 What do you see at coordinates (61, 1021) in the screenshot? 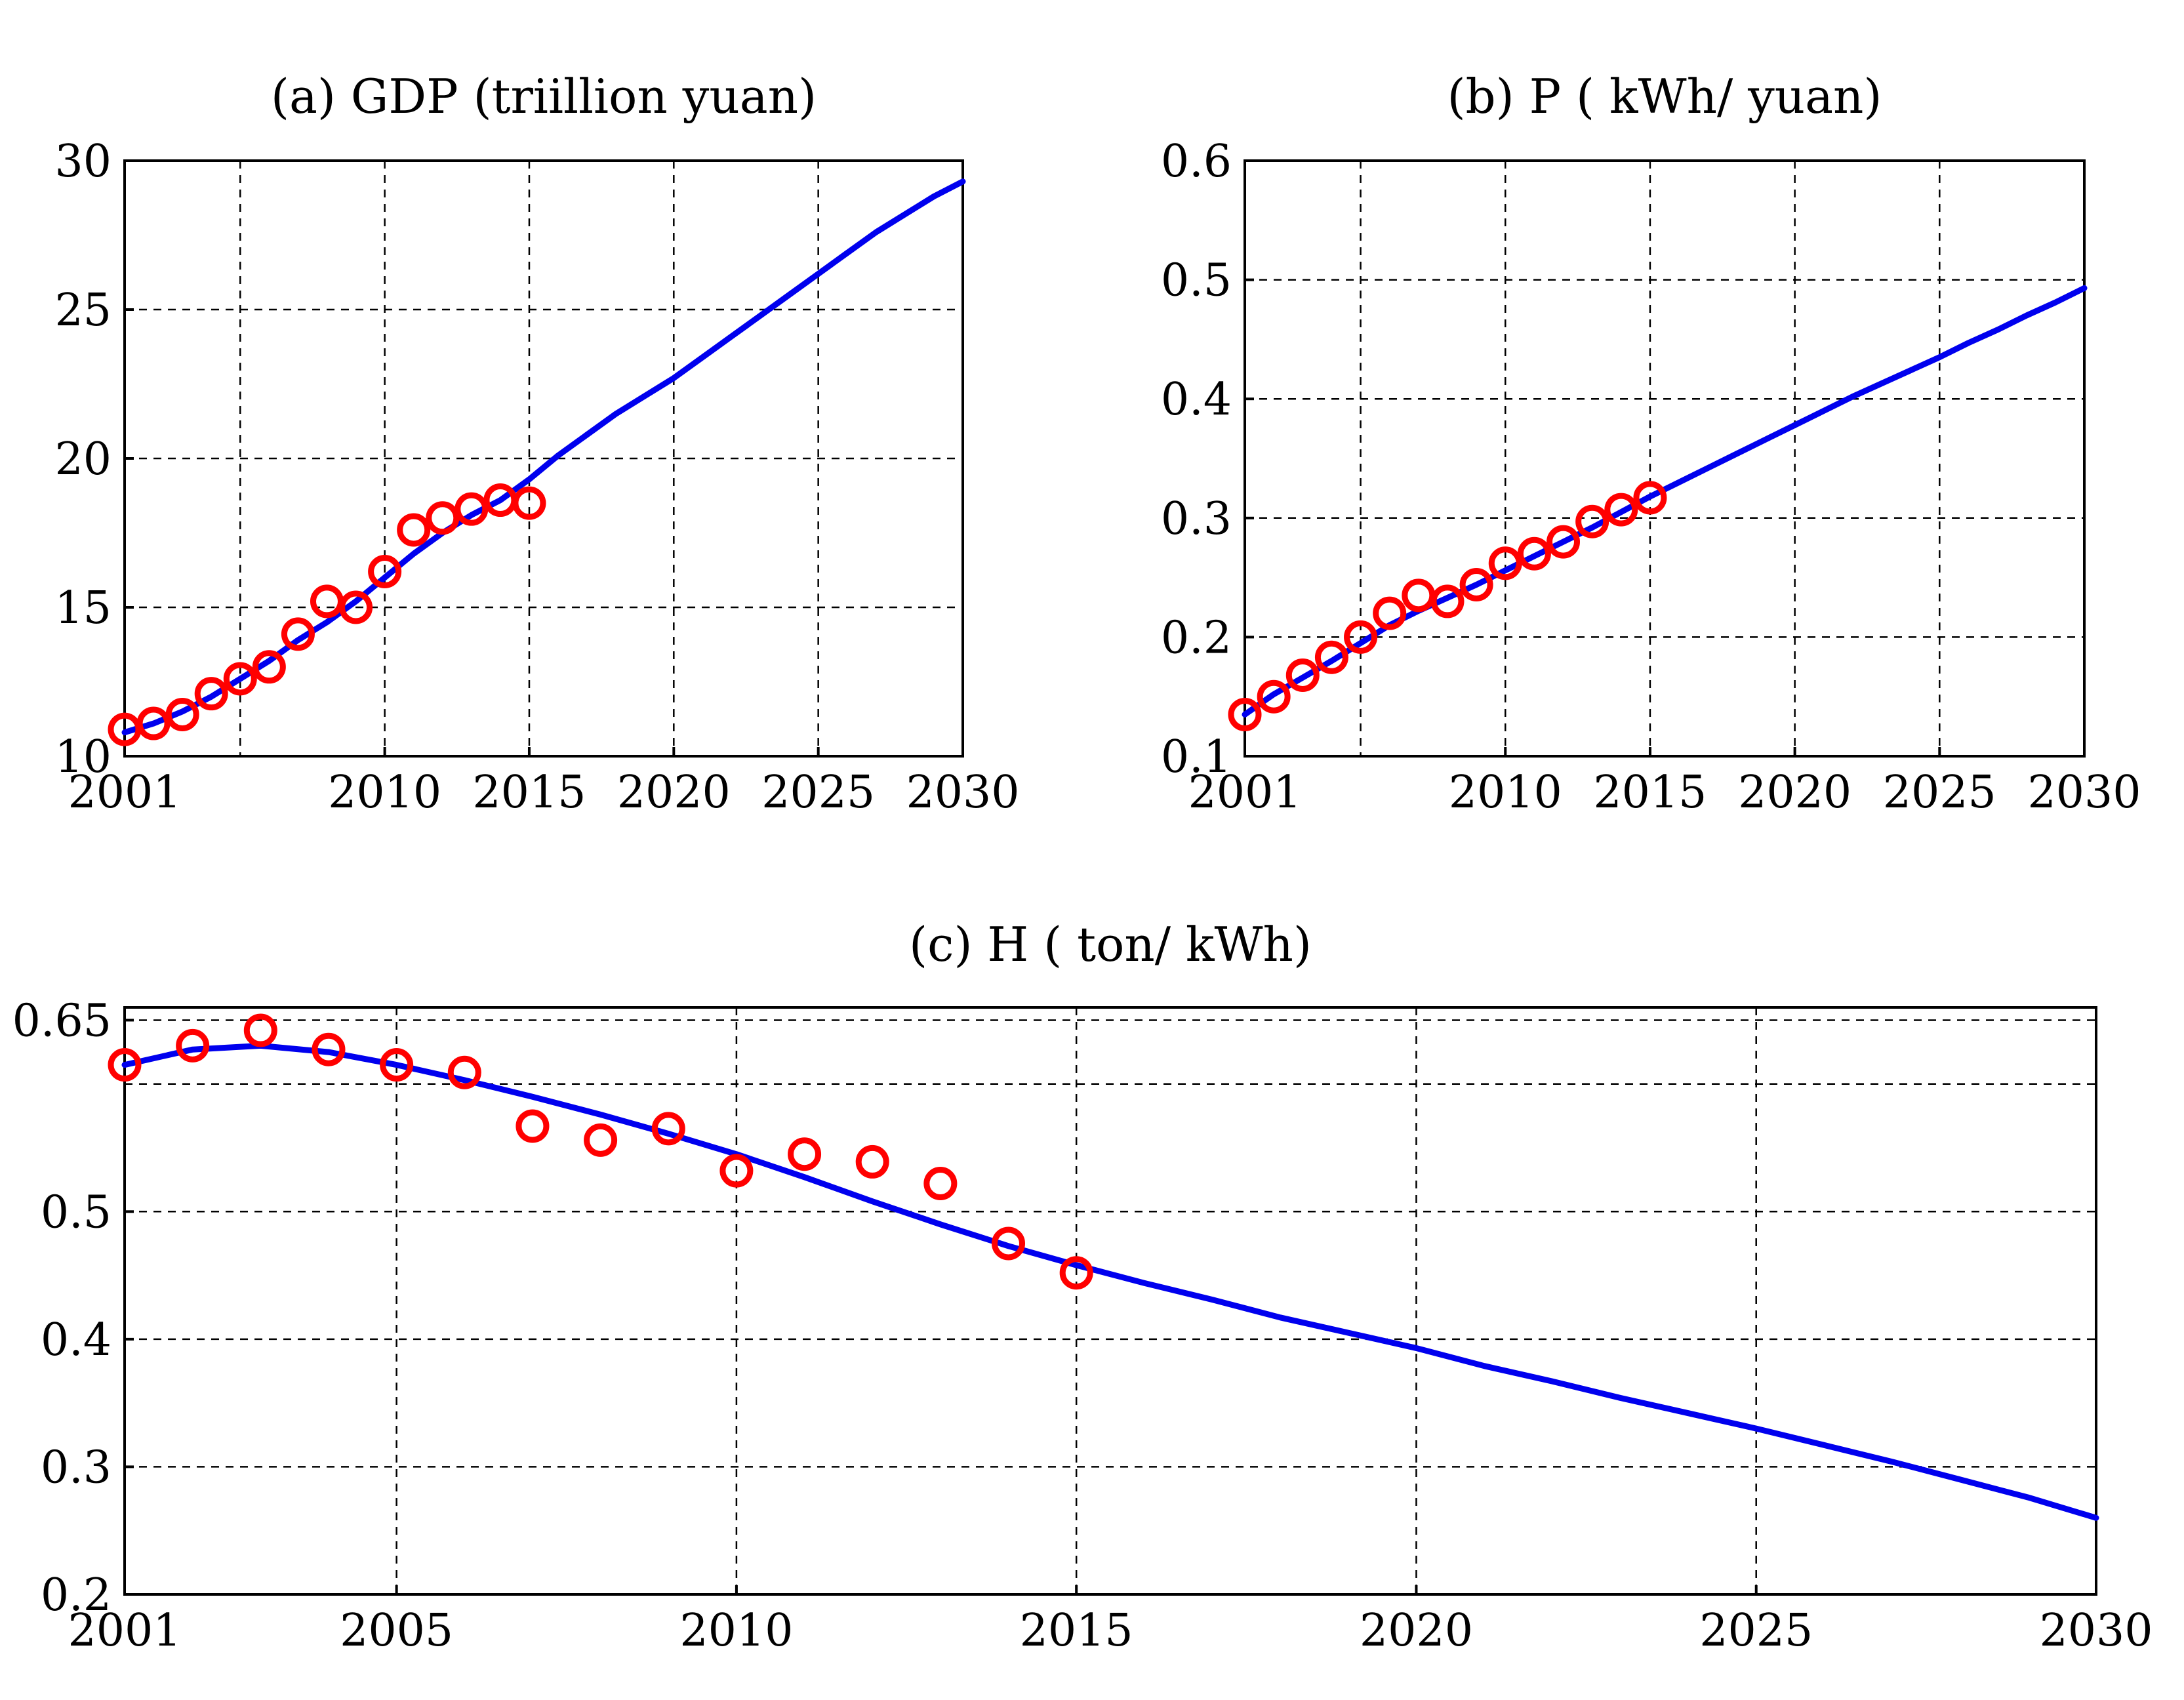
I see `emission-intensity-ytick-label: 0.65` at bounding box center [61, 1021].